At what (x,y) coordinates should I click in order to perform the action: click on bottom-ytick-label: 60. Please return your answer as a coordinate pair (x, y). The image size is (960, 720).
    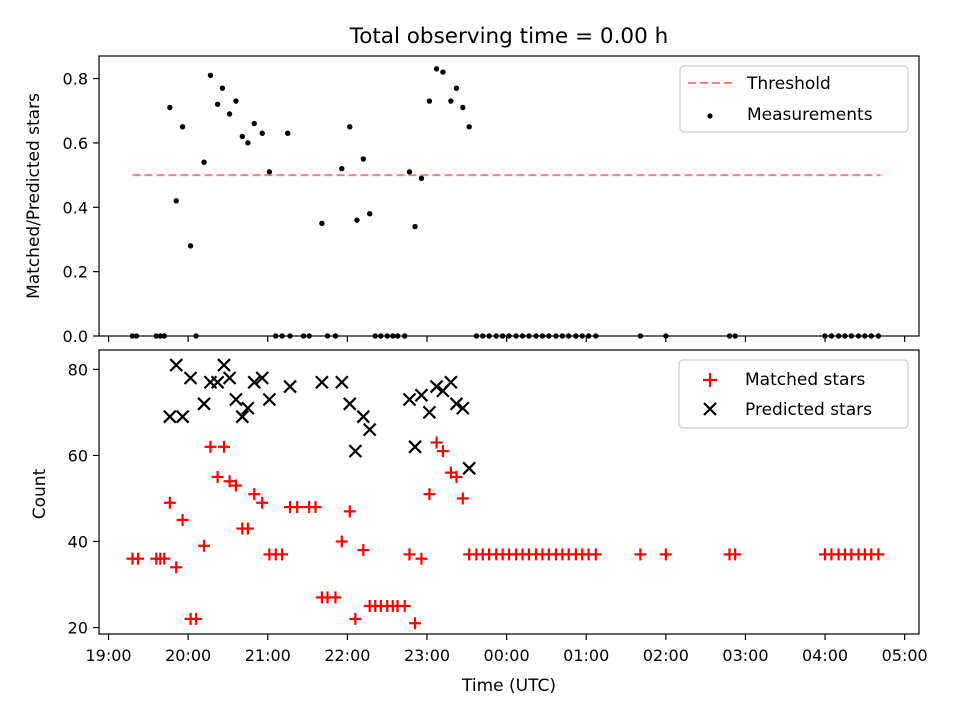
    Looking at the image, I should click on (78, 455).